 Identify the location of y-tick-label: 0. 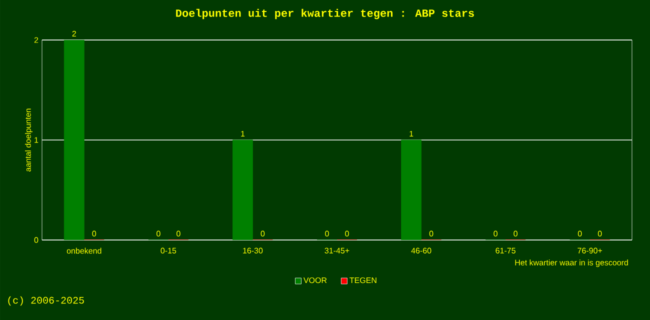
(36, 240).